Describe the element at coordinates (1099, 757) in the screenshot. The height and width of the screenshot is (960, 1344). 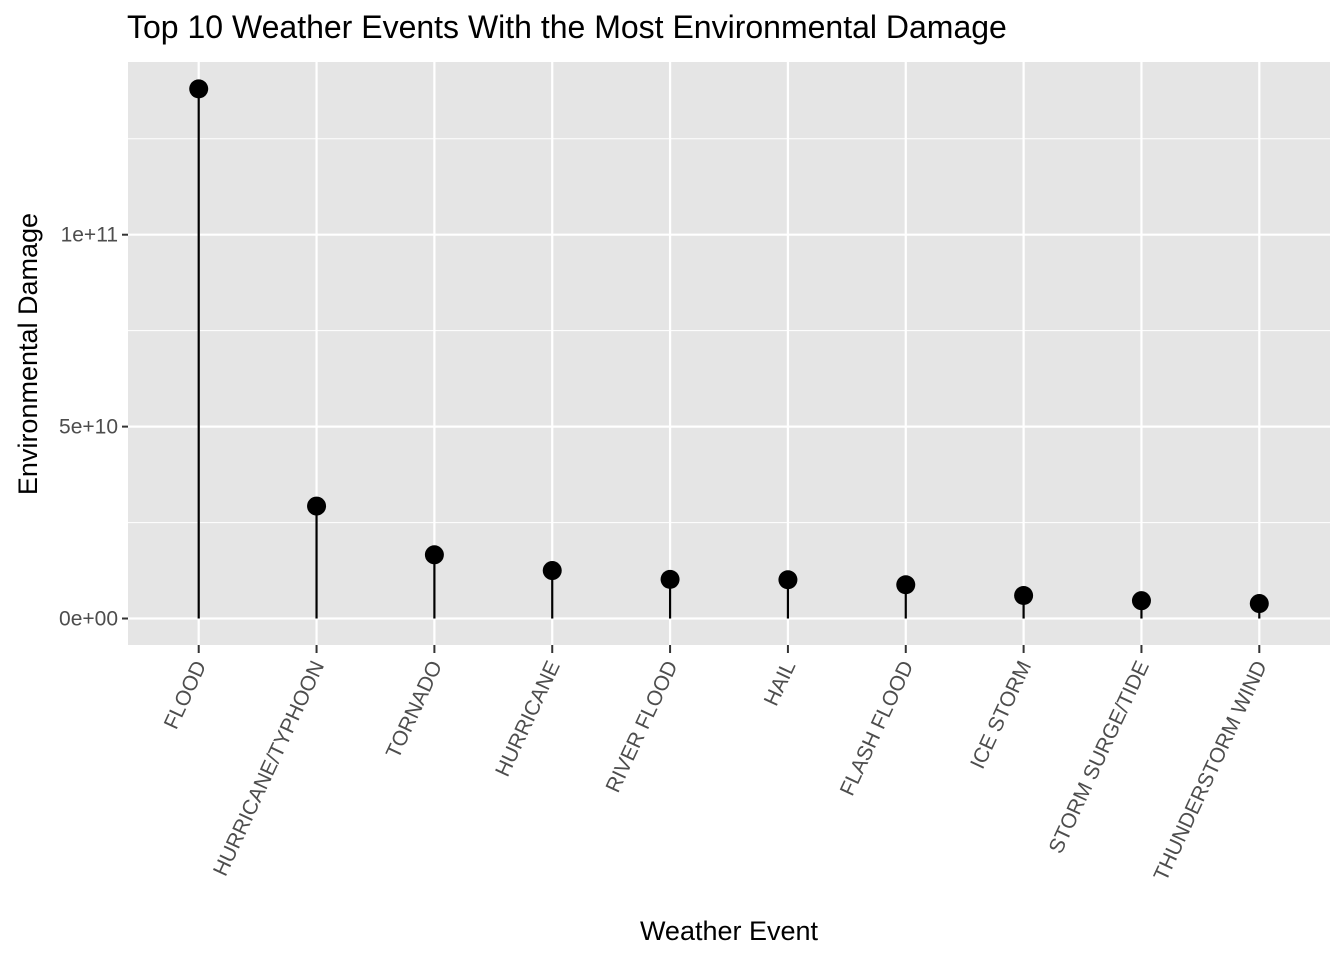
I see `x-tick-label: STORM SURGE/TIDE` at that location.